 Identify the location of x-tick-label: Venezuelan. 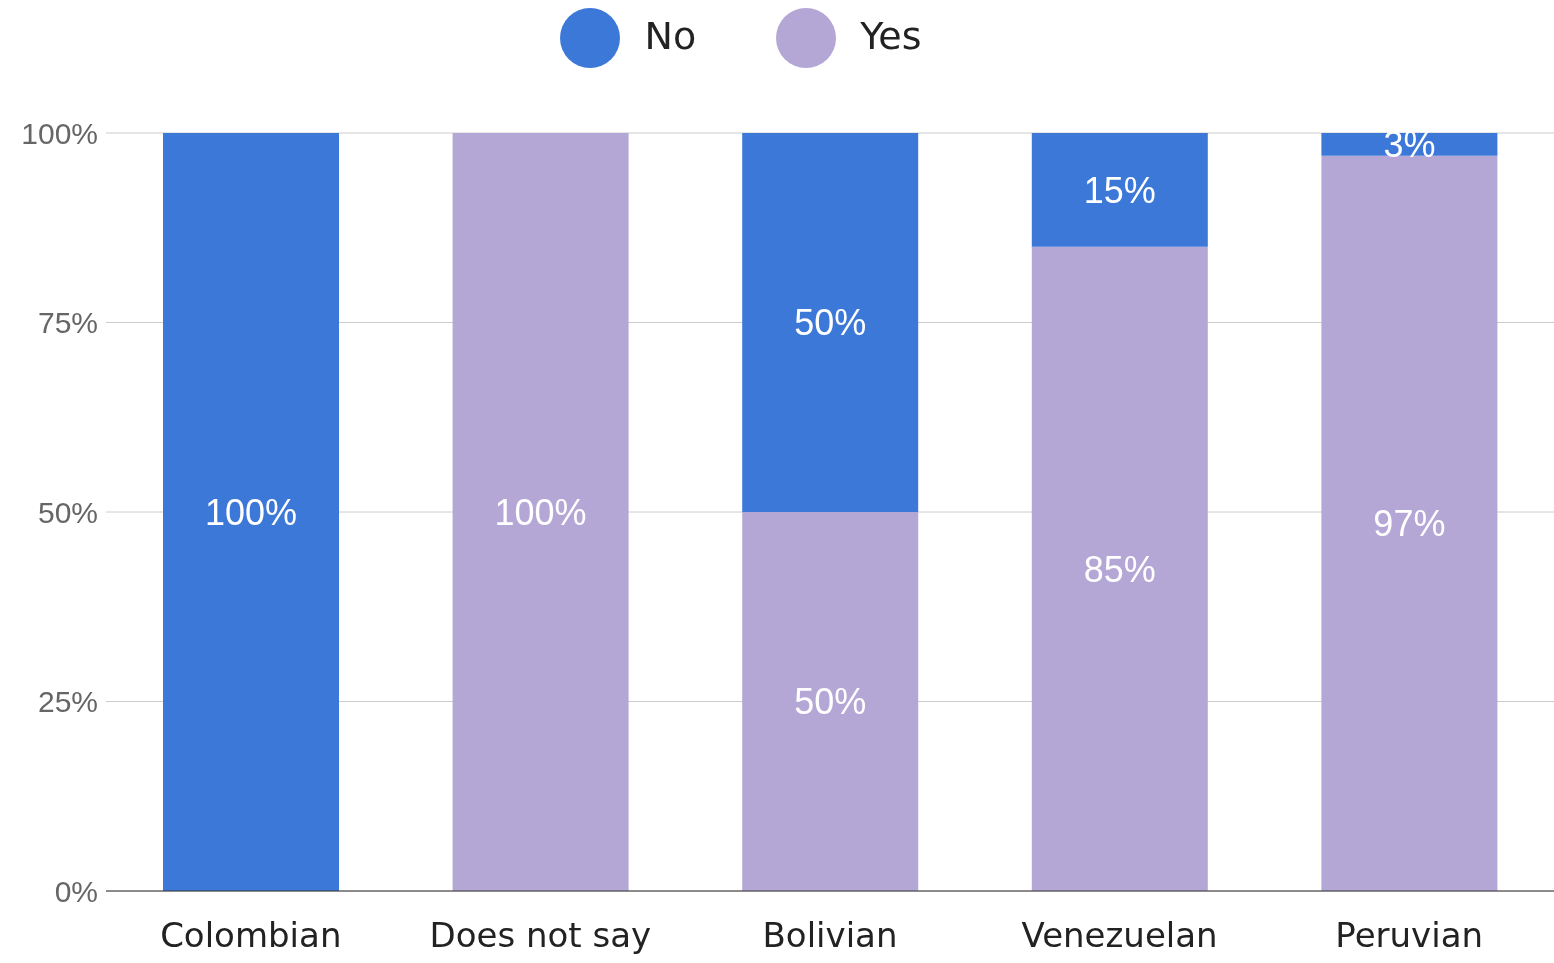
(1119, 935).